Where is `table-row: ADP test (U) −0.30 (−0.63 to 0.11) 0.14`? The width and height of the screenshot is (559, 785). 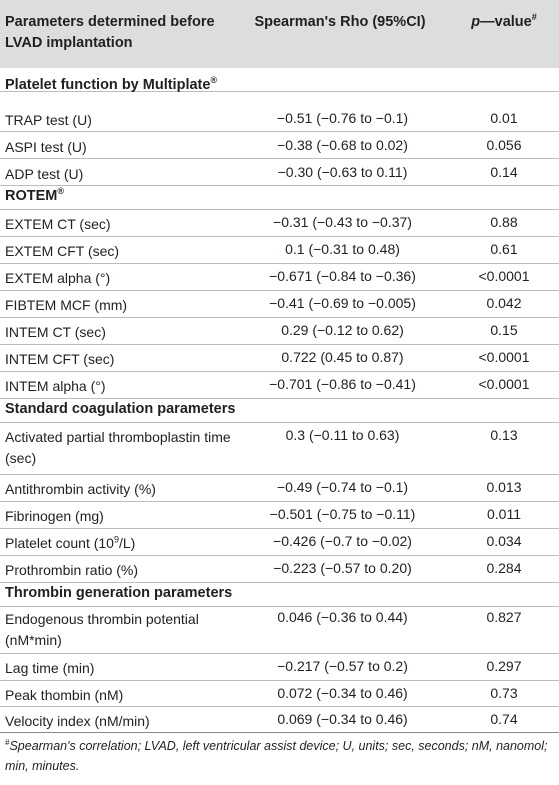
table-row: ADP test (U) −0.30 (−0.63 to 0.11) 0.14 is located at coordinates (279, 172).